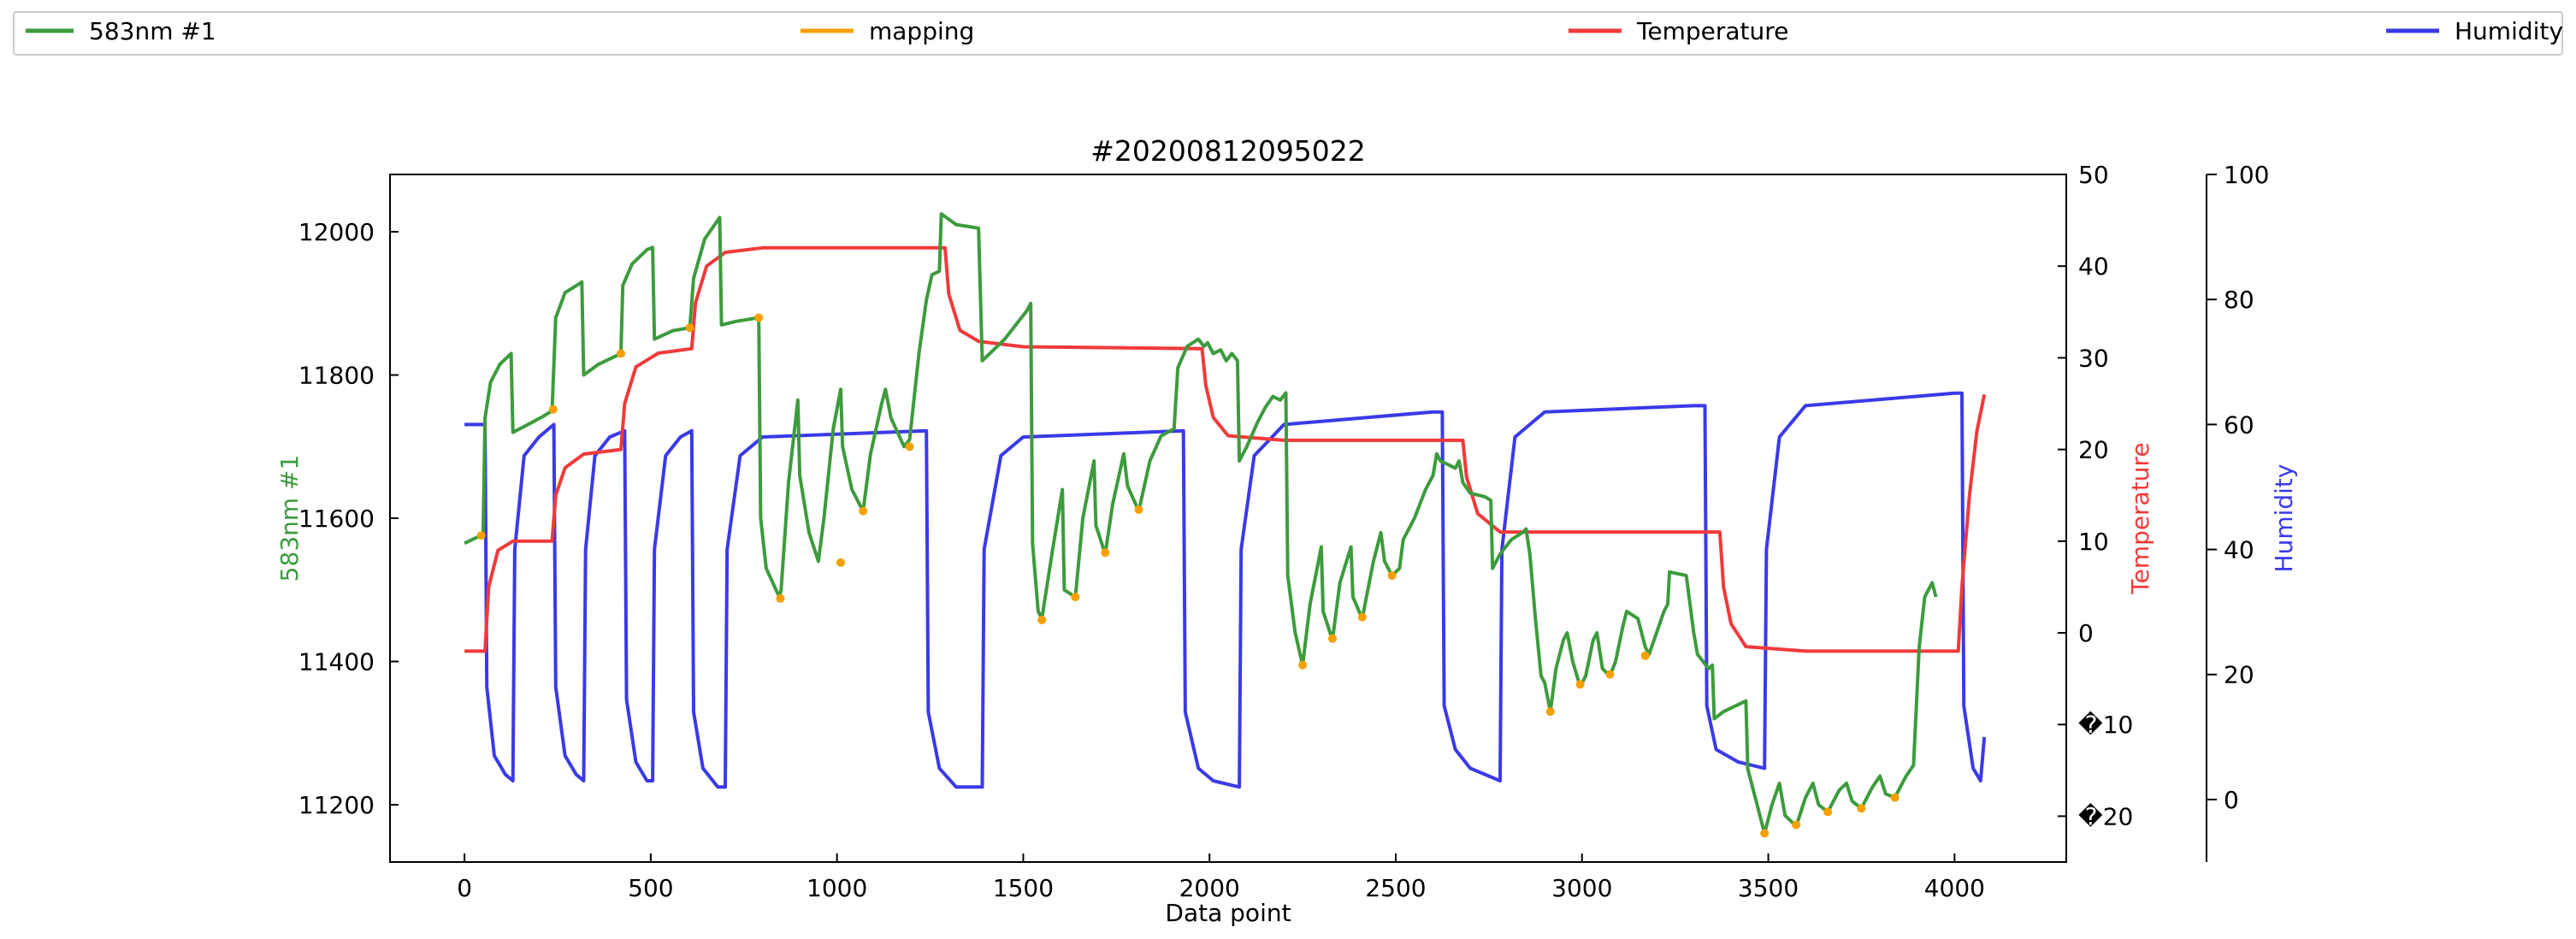  Describe the element at coordinates (1712, 31) in the screenshot. I see `legend-label-temperature: Temperature` at that location.